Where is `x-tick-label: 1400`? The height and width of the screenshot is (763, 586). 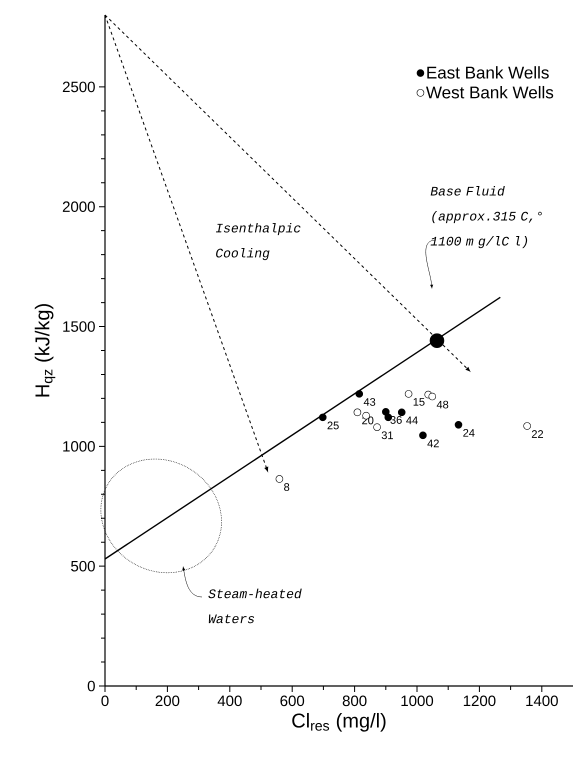 x-tick-label: 1400 is located at coordinates (542, 701).